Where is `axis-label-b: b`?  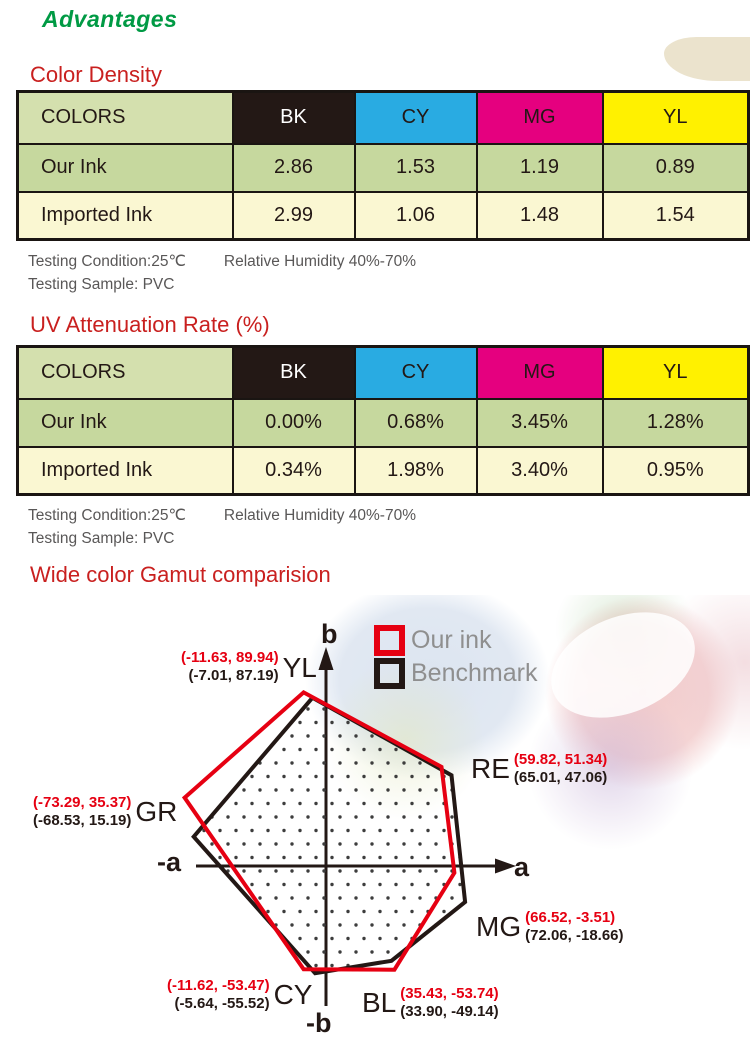 axis-label-b: b is located at coordinates (329, 634).